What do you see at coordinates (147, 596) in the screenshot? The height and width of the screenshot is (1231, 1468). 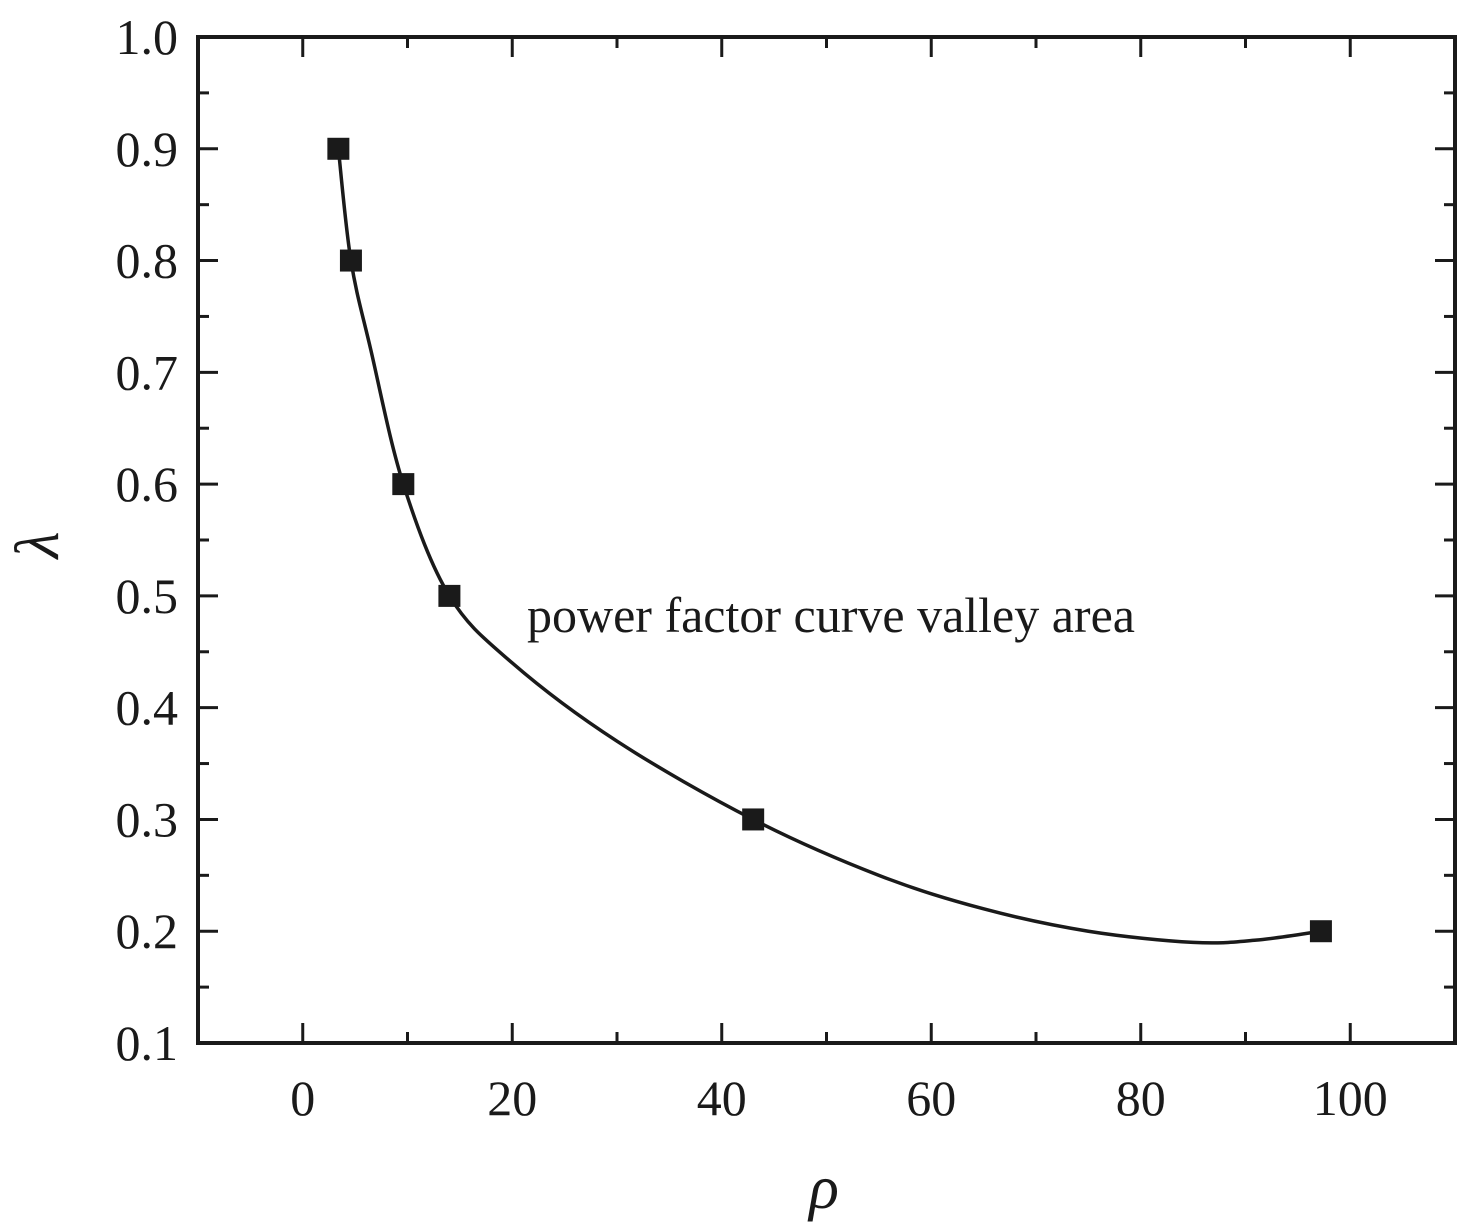 I see `y-tick-label: 0.5` at bounding box center [147, 596].